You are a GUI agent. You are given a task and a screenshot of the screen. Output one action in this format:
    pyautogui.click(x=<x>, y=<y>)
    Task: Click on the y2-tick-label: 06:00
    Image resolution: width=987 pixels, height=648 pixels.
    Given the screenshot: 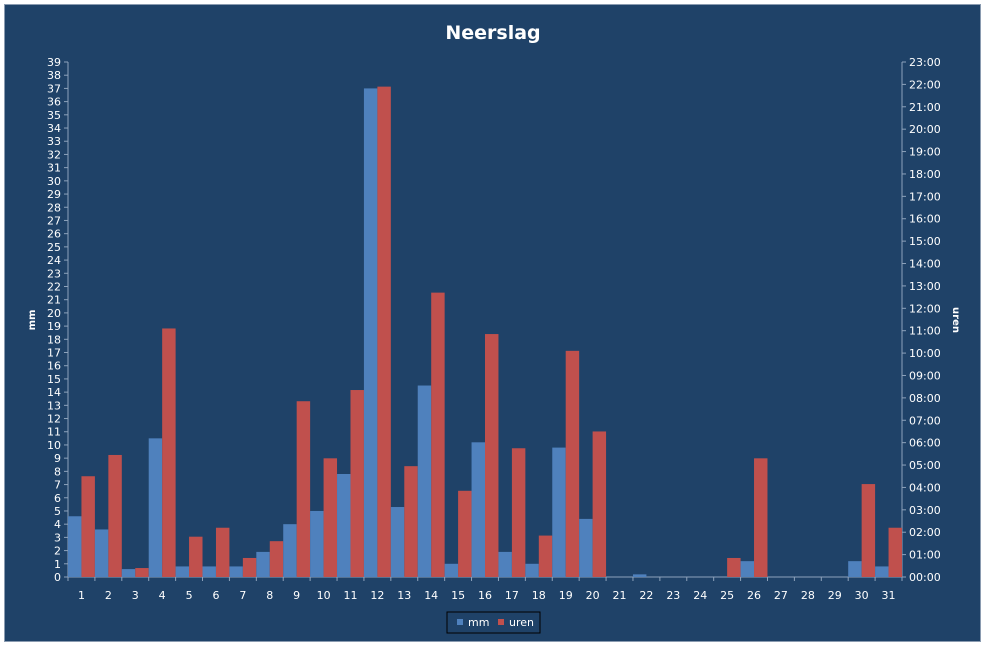 What is the action you would take?
    pyautogui.click(x=925, y=443)
    